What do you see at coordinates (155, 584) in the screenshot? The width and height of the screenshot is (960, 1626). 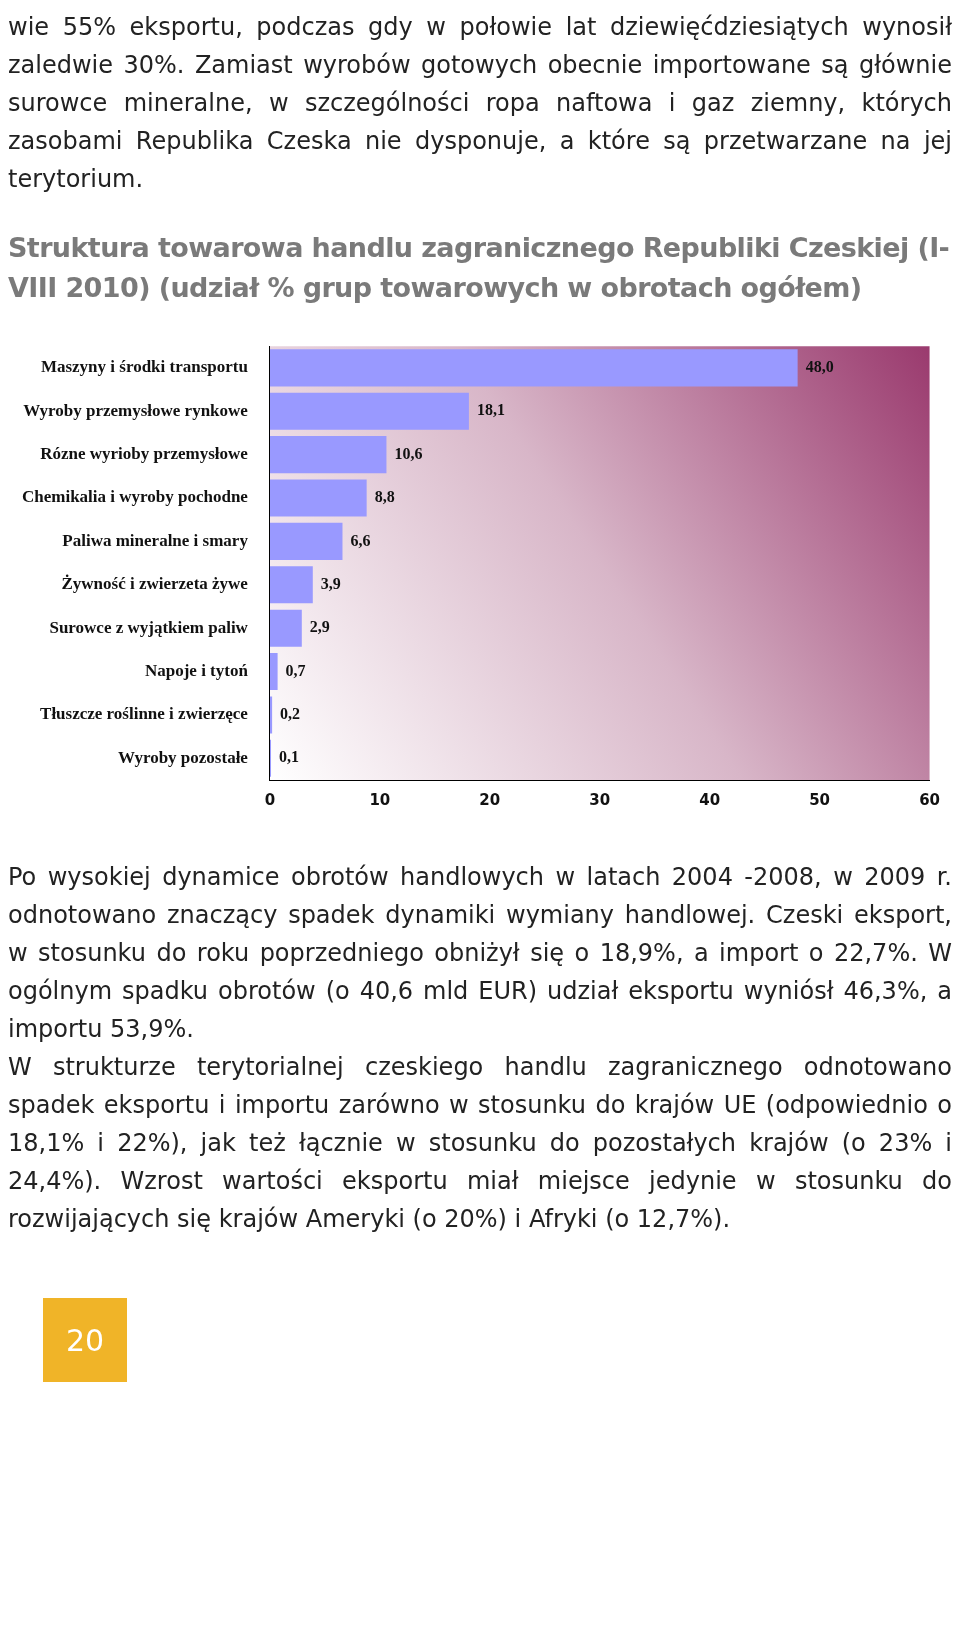 I see `y-tick-label: Żywność i zwierzeta żywe` at bounding box center [155, 584].